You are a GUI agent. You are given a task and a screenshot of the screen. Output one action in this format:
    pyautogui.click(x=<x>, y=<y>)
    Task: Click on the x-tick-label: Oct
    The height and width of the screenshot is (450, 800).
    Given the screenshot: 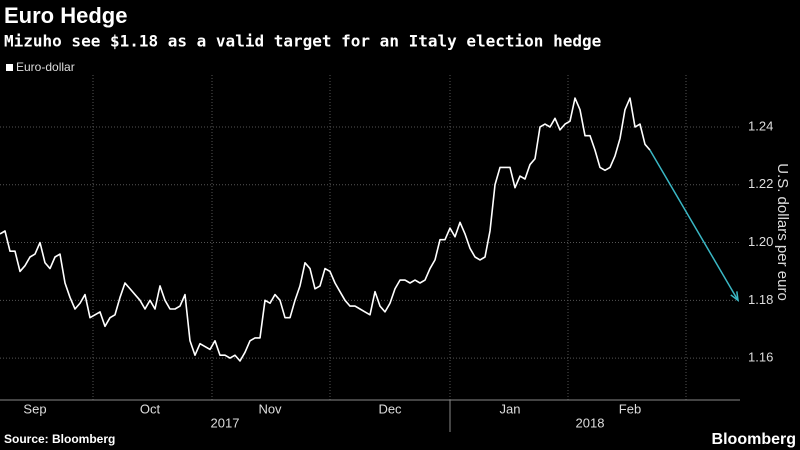 What is the action you would take?
    pyautogui.click(x=150, y=408)
    